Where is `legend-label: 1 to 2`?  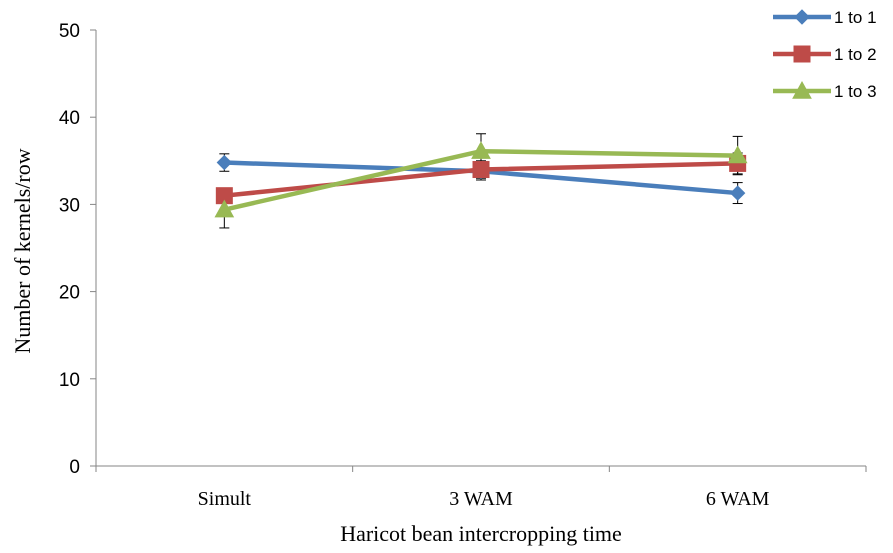
legend-label: 1 to 2 is located at coordinates (855, 54).